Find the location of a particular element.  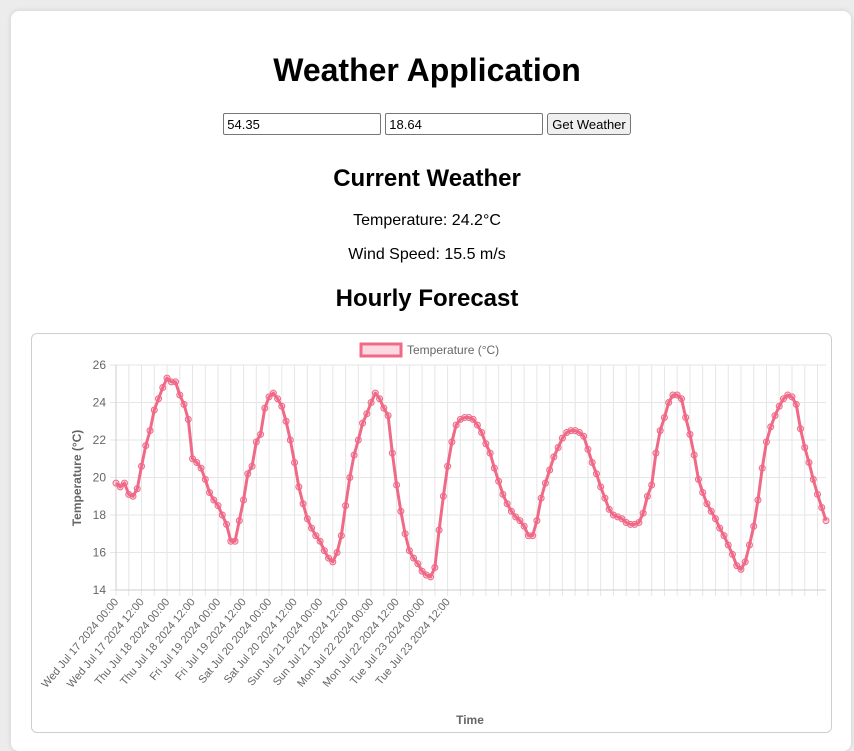

get-weather-button: Get Weather is located at coordinates (589, 124).